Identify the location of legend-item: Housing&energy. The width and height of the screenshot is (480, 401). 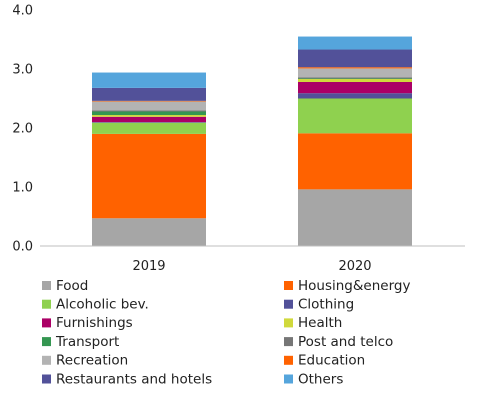
(347, 286).